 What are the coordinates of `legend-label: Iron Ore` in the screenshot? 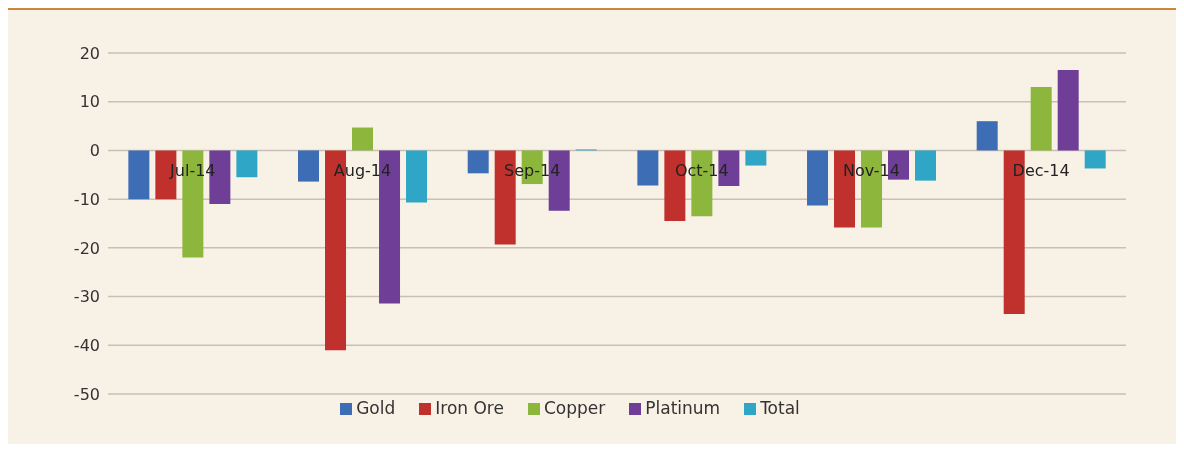 It's located at (469, 408).